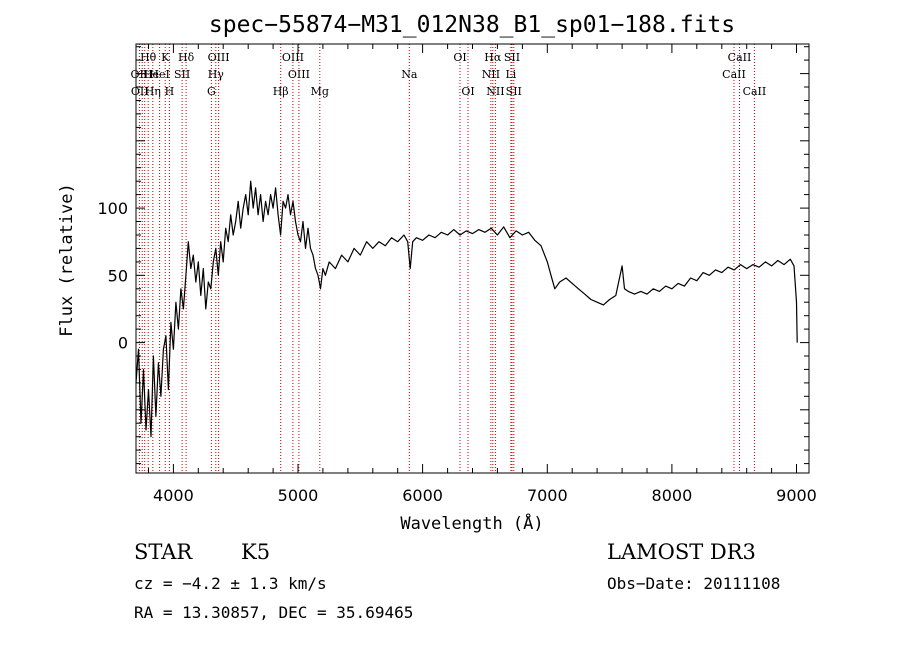  Describe the element at coordinates (409, 74) in the screenshot. I see `line-label: Na` at that location.